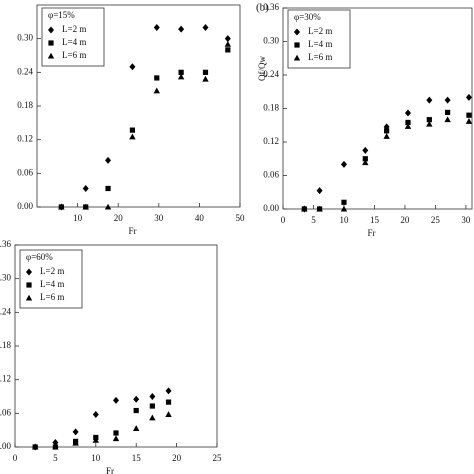  I want to click on panel-label: (b), so click(262, 8).